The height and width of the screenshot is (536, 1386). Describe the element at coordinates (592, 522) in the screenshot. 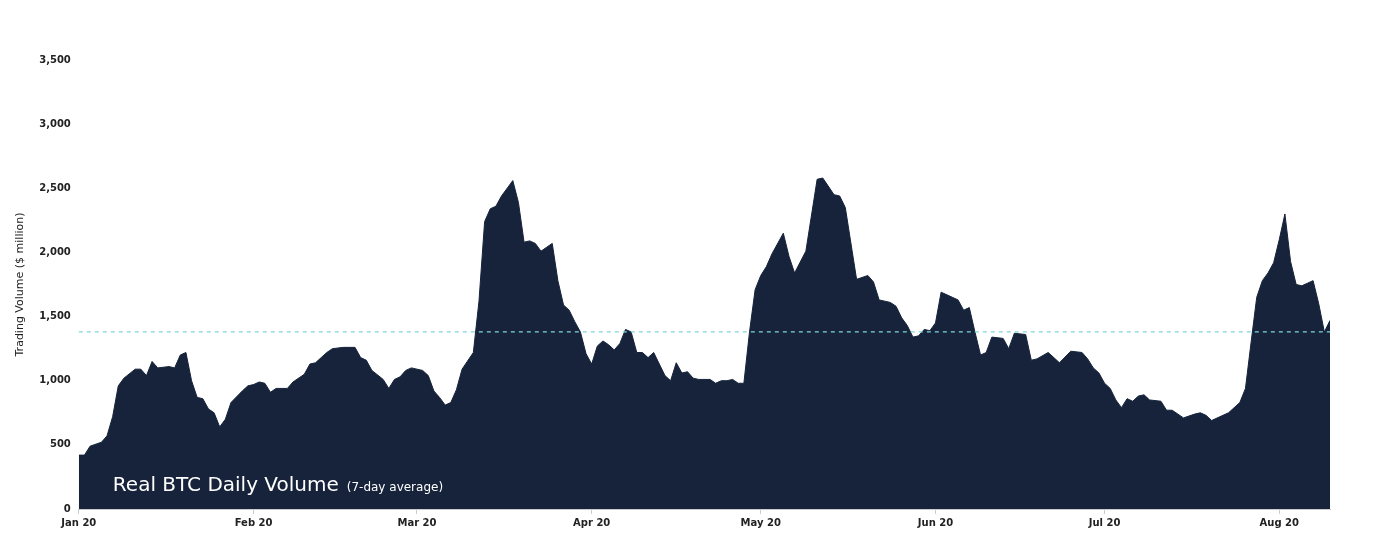

I see `x-tick-label: Apr 20` at that location.